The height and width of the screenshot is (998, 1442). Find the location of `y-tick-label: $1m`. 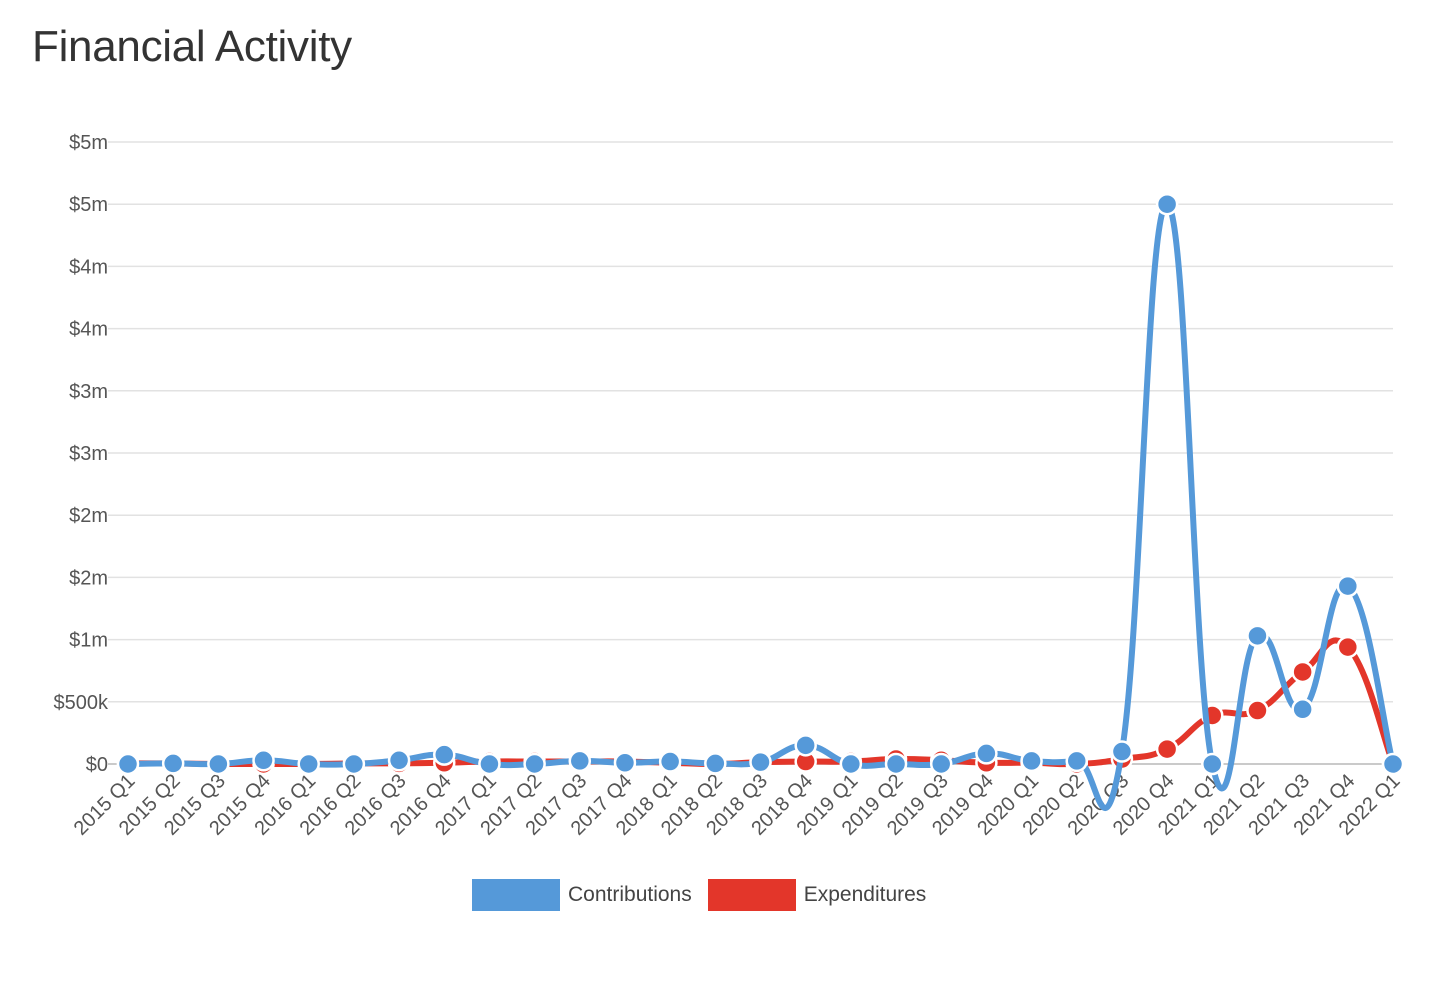

y-tick-label: $1m is located at coordinates (88, 641).